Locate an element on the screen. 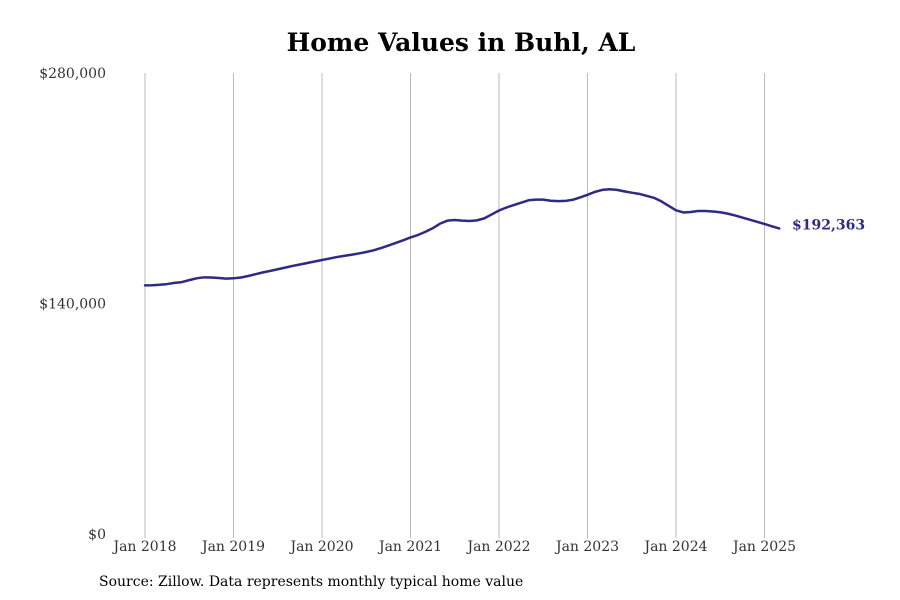  chart-title: Home Values in Buhl, AL is located at coordinates (461, 42).